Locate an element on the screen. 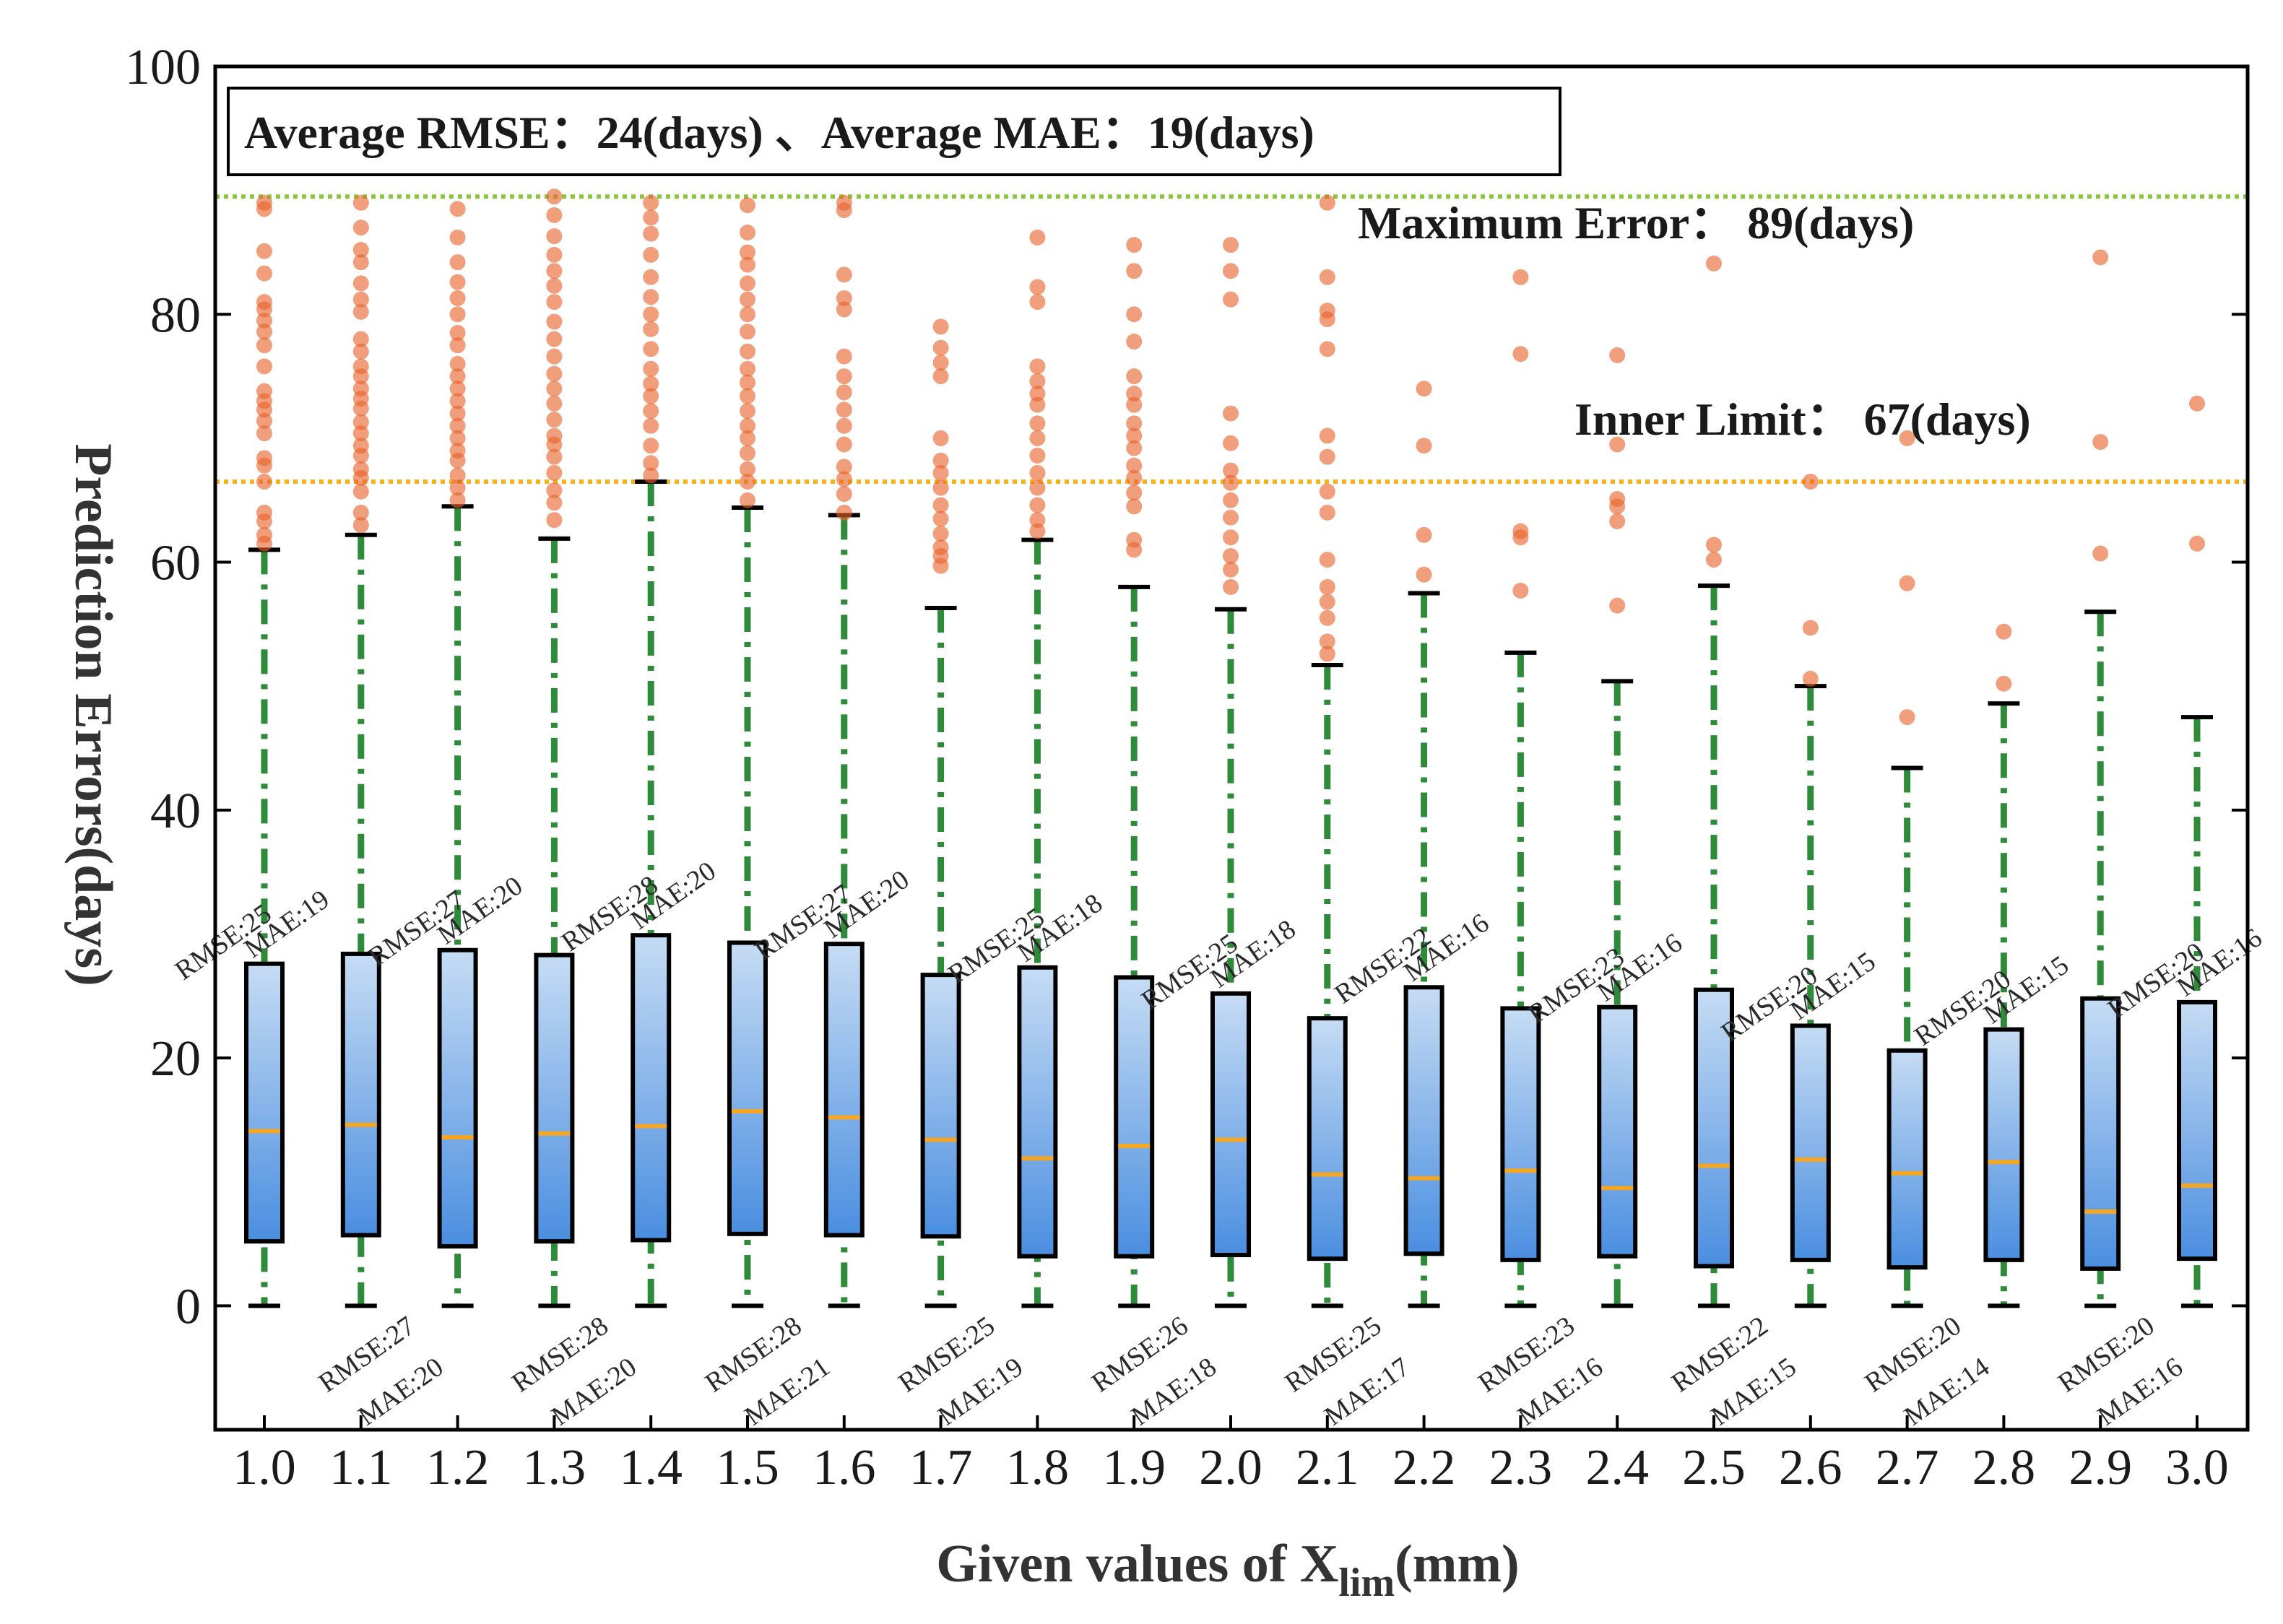 The height and width of the screenshot is (1624, 2283). box-1.6 is located at coordinates (844, 1090).